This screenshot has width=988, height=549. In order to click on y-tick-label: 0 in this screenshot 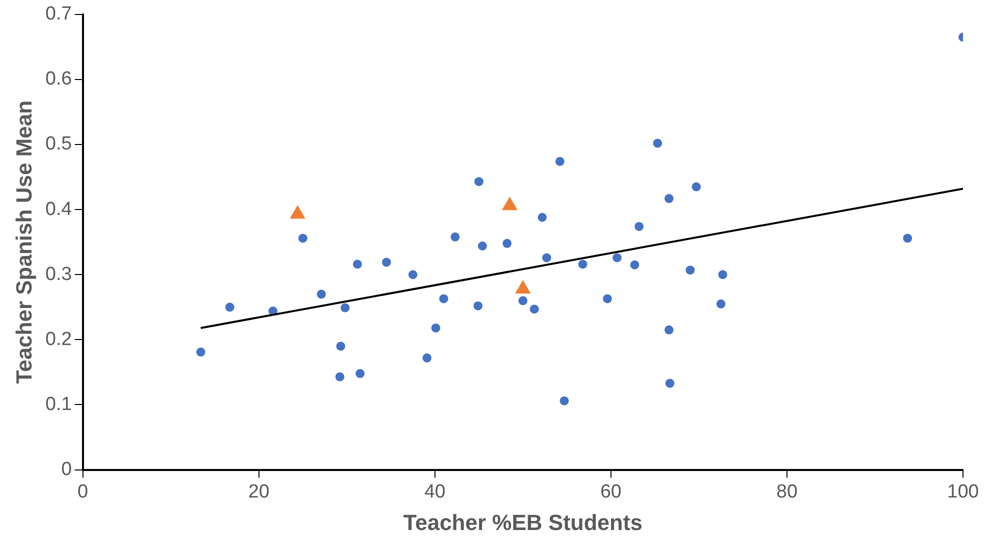, I will do `click(66, 469)`.